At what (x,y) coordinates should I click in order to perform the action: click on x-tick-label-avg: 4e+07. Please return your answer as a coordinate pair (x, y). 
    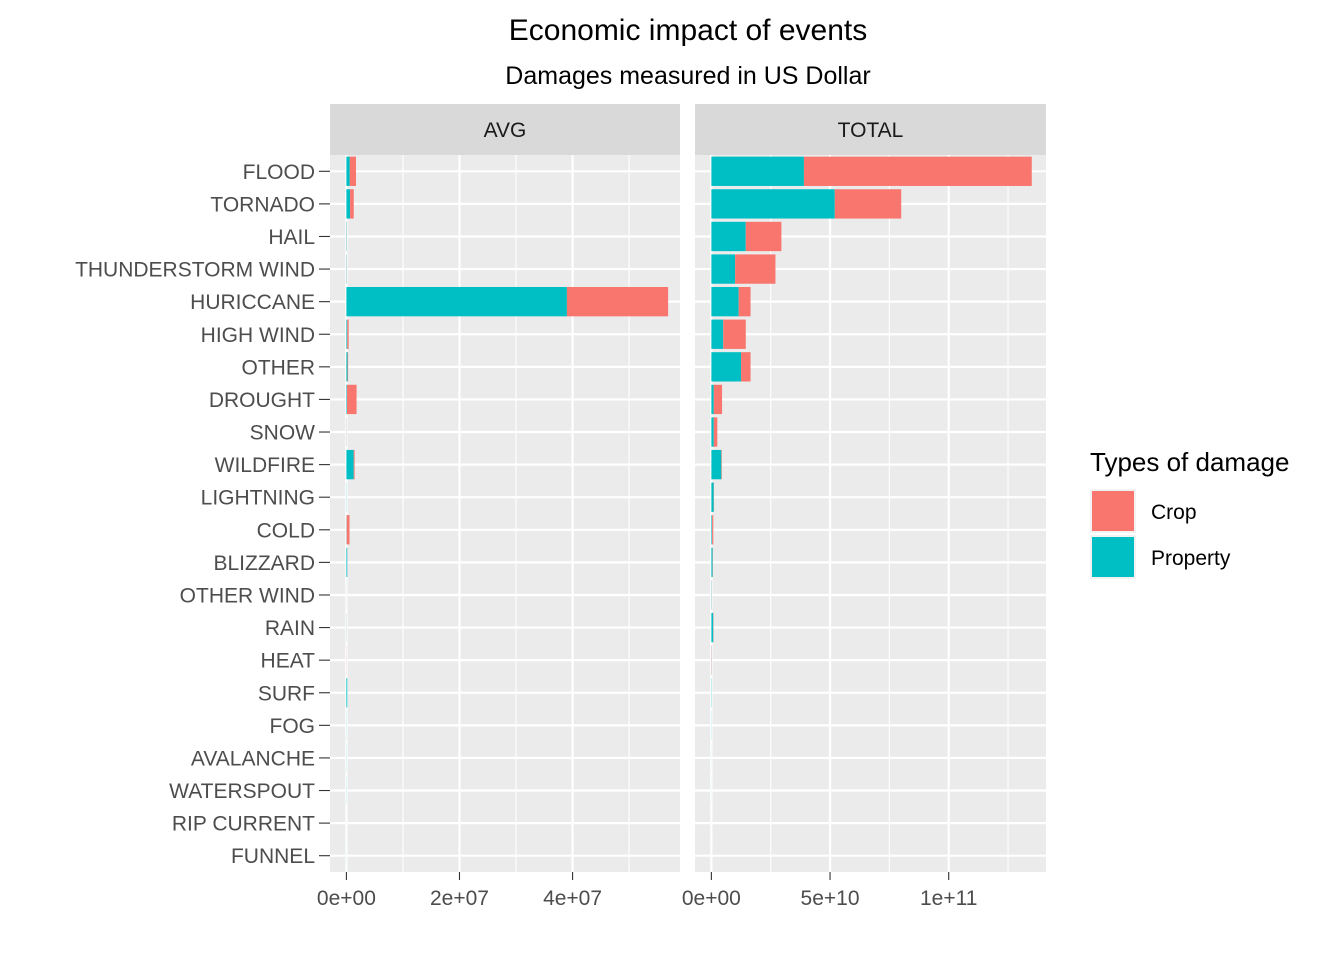
    Looking at the image, I should click on (572, 898).